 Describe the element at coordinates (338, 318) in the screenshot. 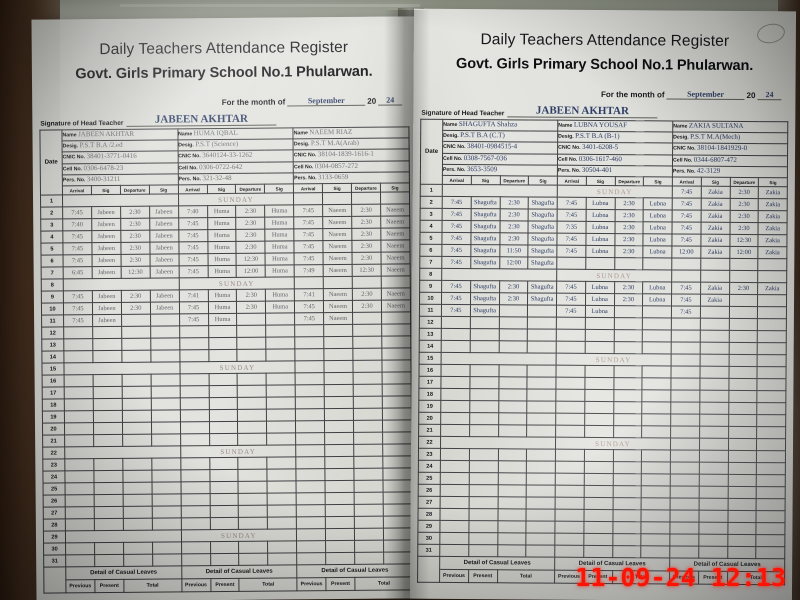

I see `attendance-cell: Naeem` at that location.